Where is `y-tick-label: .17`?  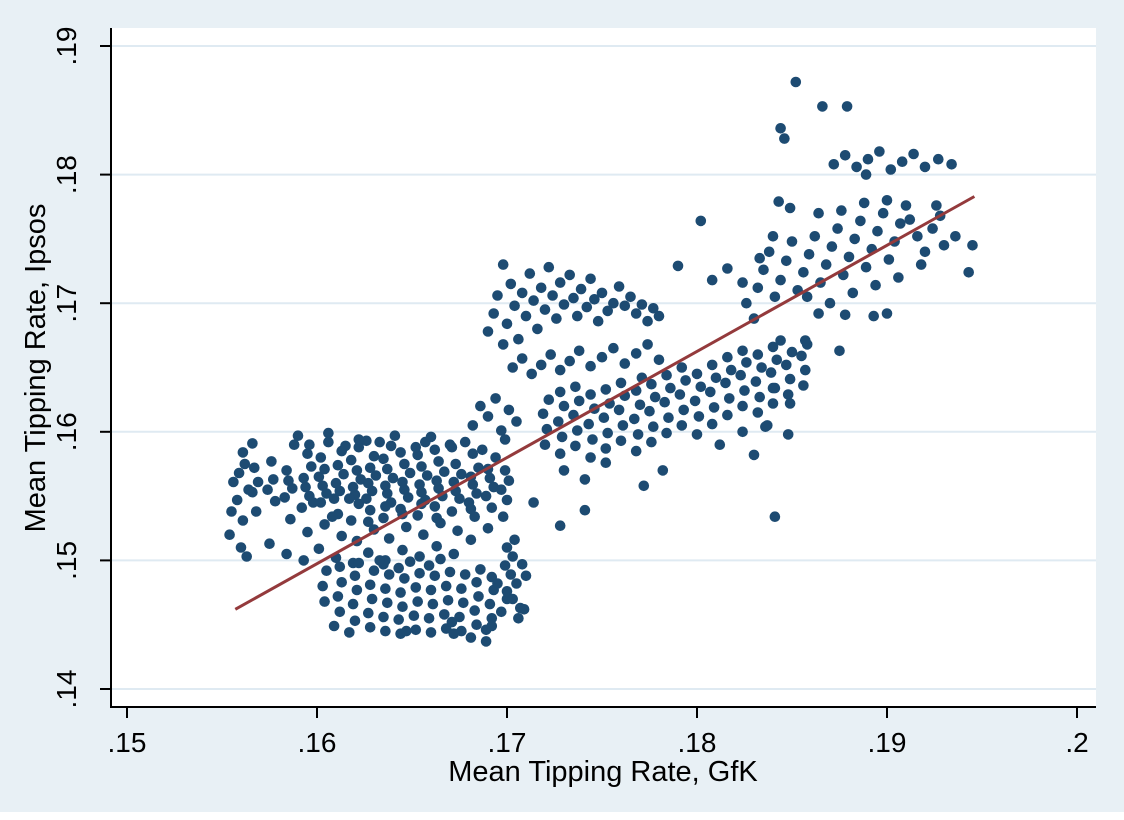 y-tick-label: .17 is located at coordinates (66, 303).